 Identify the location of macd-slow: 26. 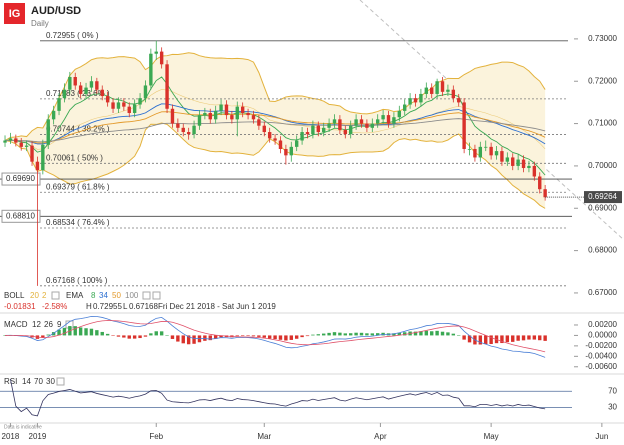
(48, 324).